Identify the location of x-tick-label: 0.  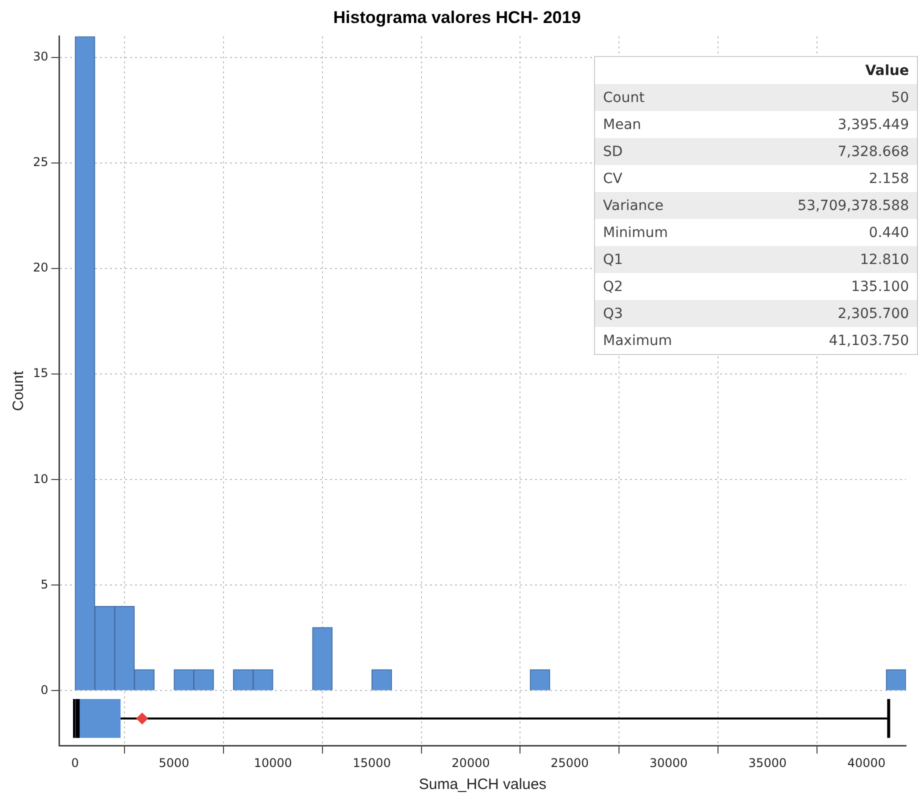
(75, 763).